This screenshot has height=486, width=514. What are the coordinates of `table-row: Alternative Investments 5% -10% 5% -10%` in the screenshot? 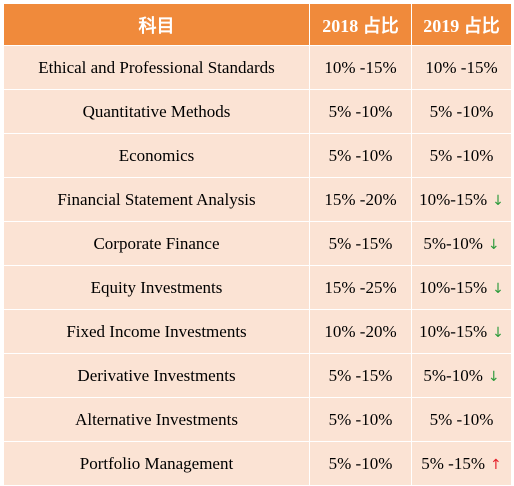 It's located at (257, 419).